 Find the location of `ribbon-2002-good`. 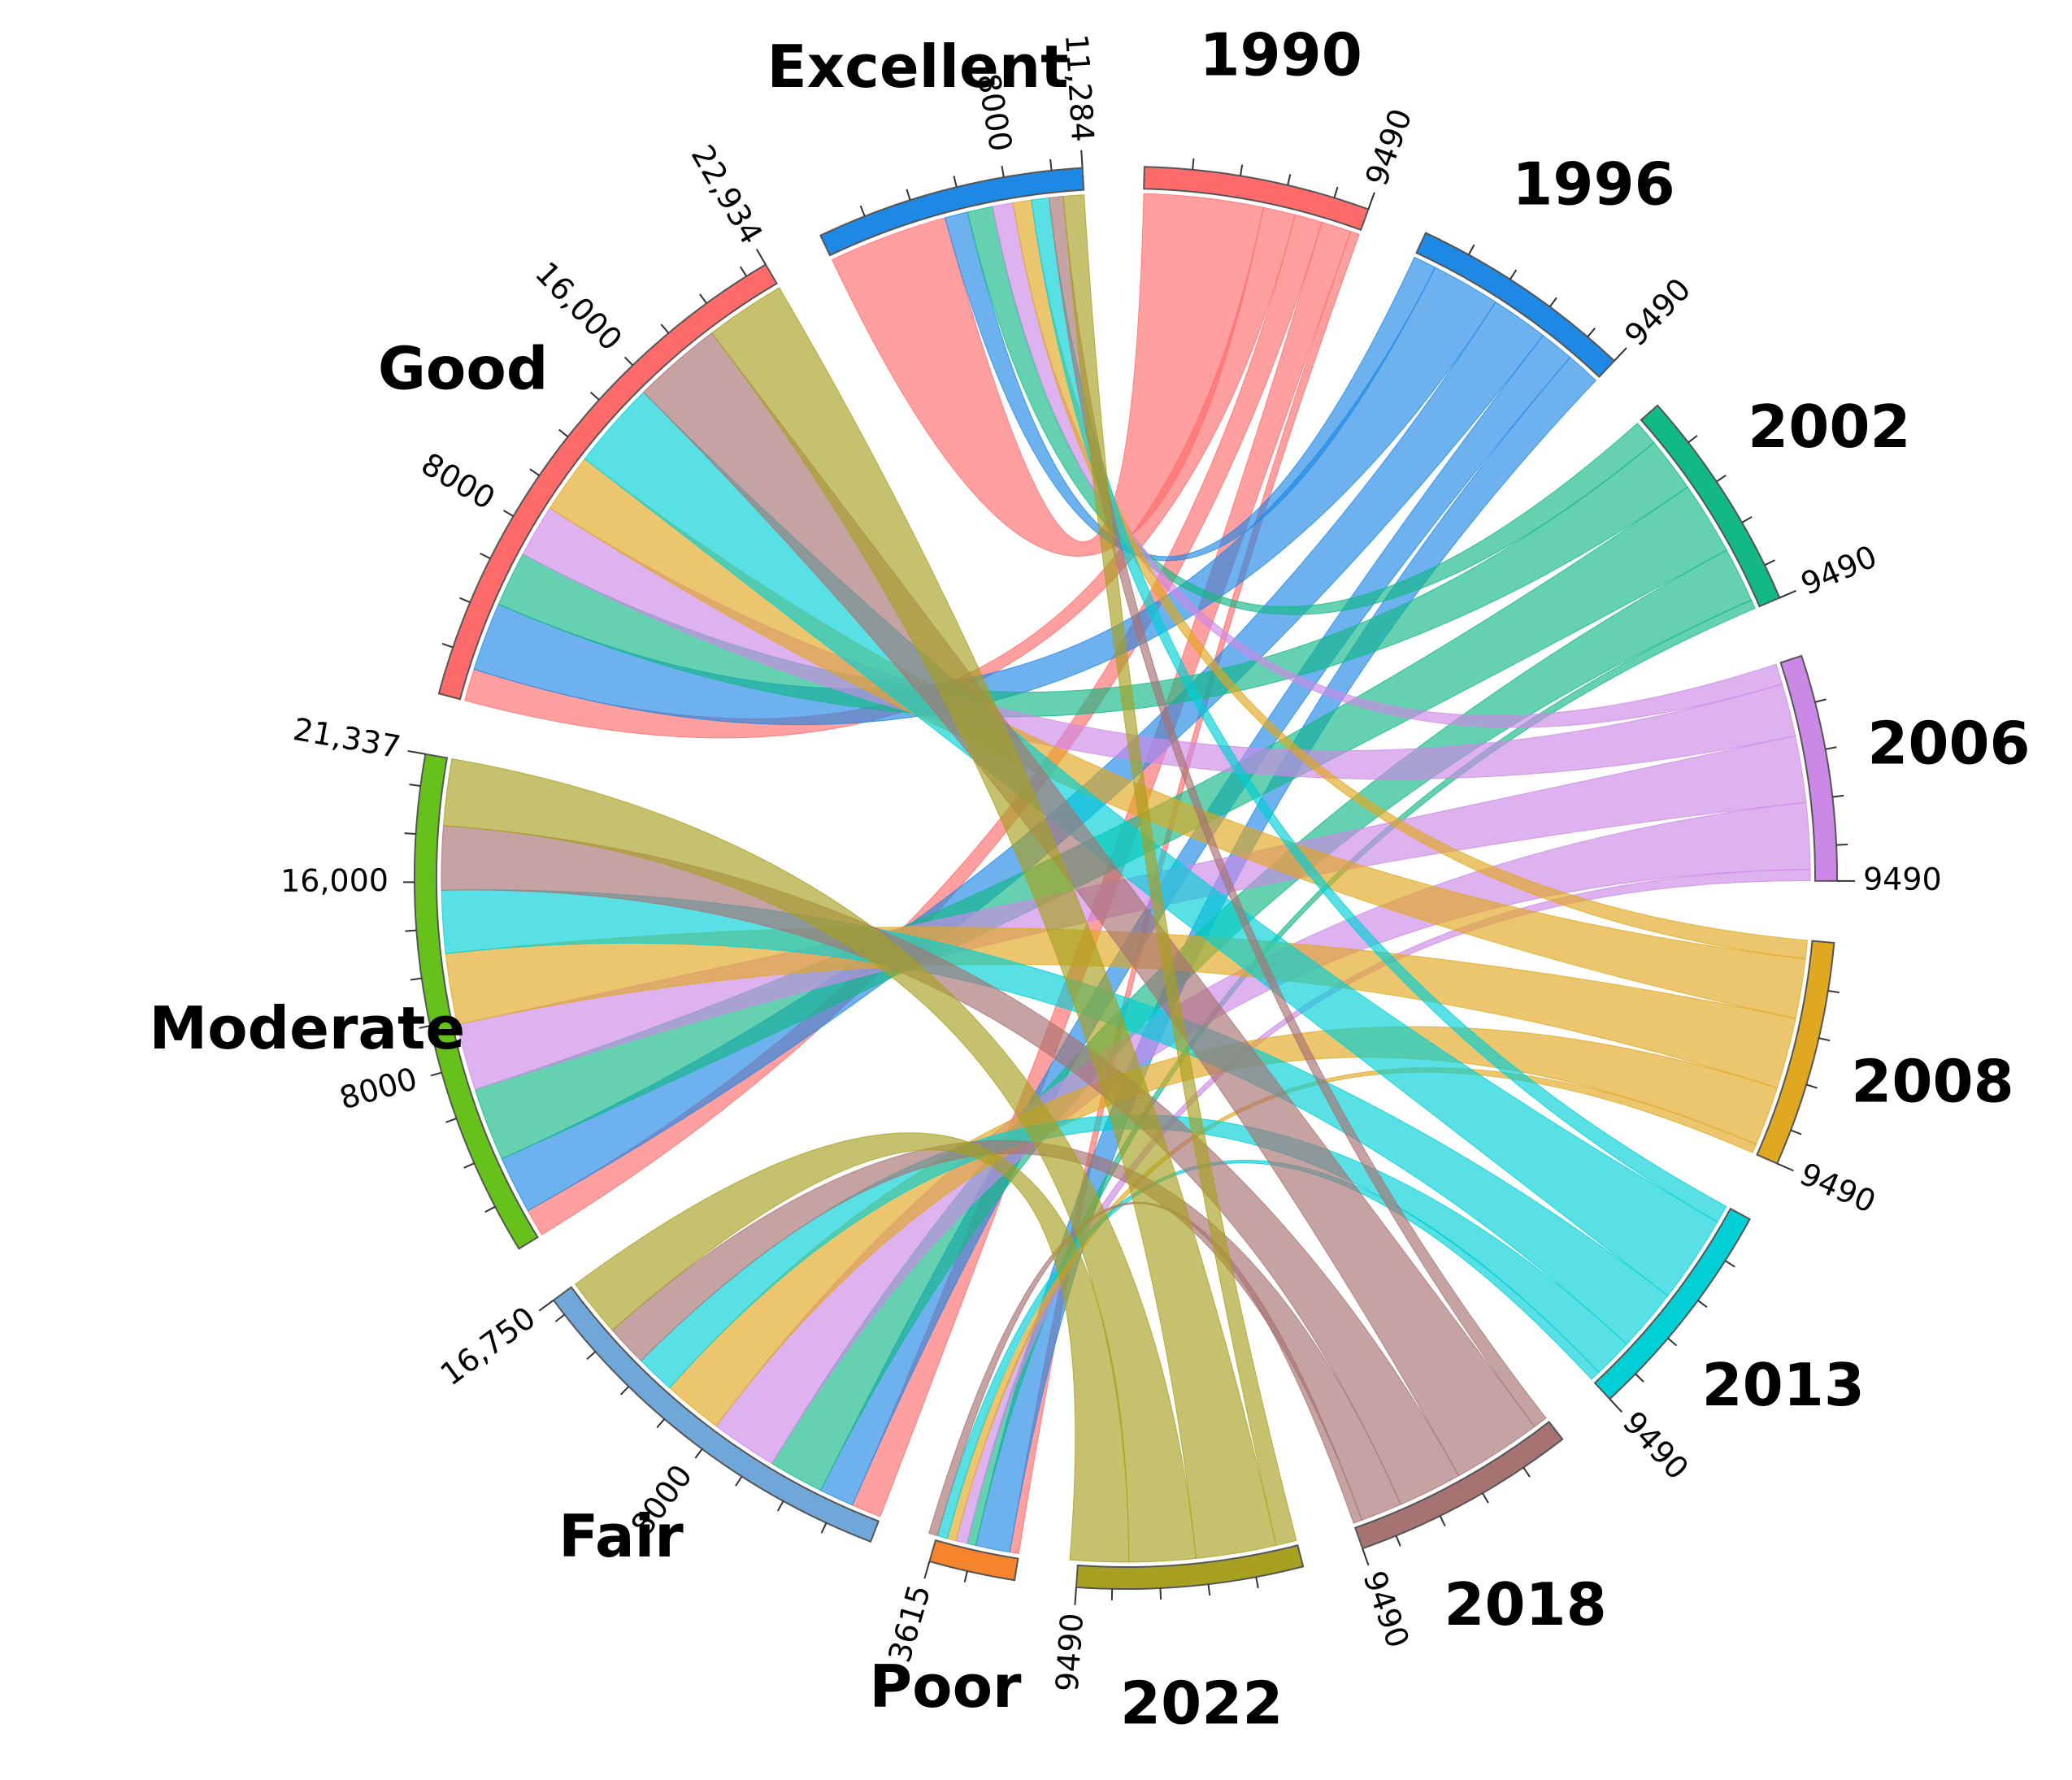

ribbon-2002-good is located at coordinates (1092, 579).